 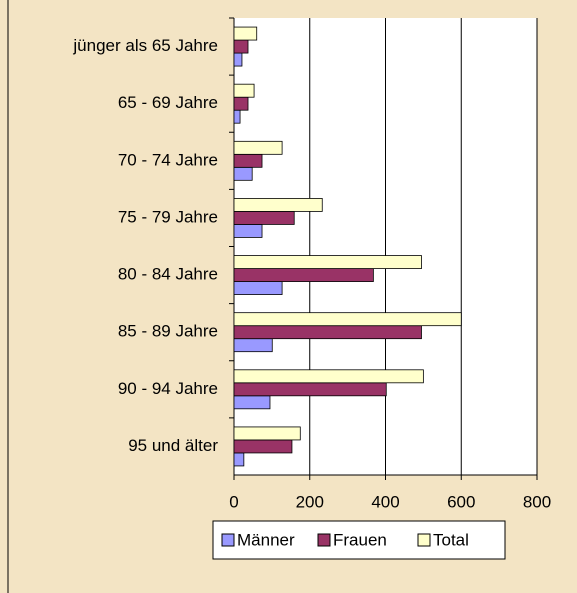 I want to click on y-tick-label: 70 - 74 Jahre, so click(x=168, y=159).